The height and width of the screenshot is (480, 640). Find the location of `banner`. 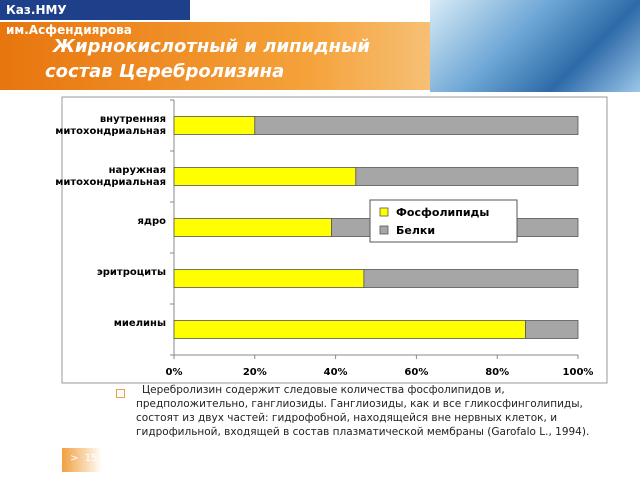

banner is located at coordinates (220, 56).